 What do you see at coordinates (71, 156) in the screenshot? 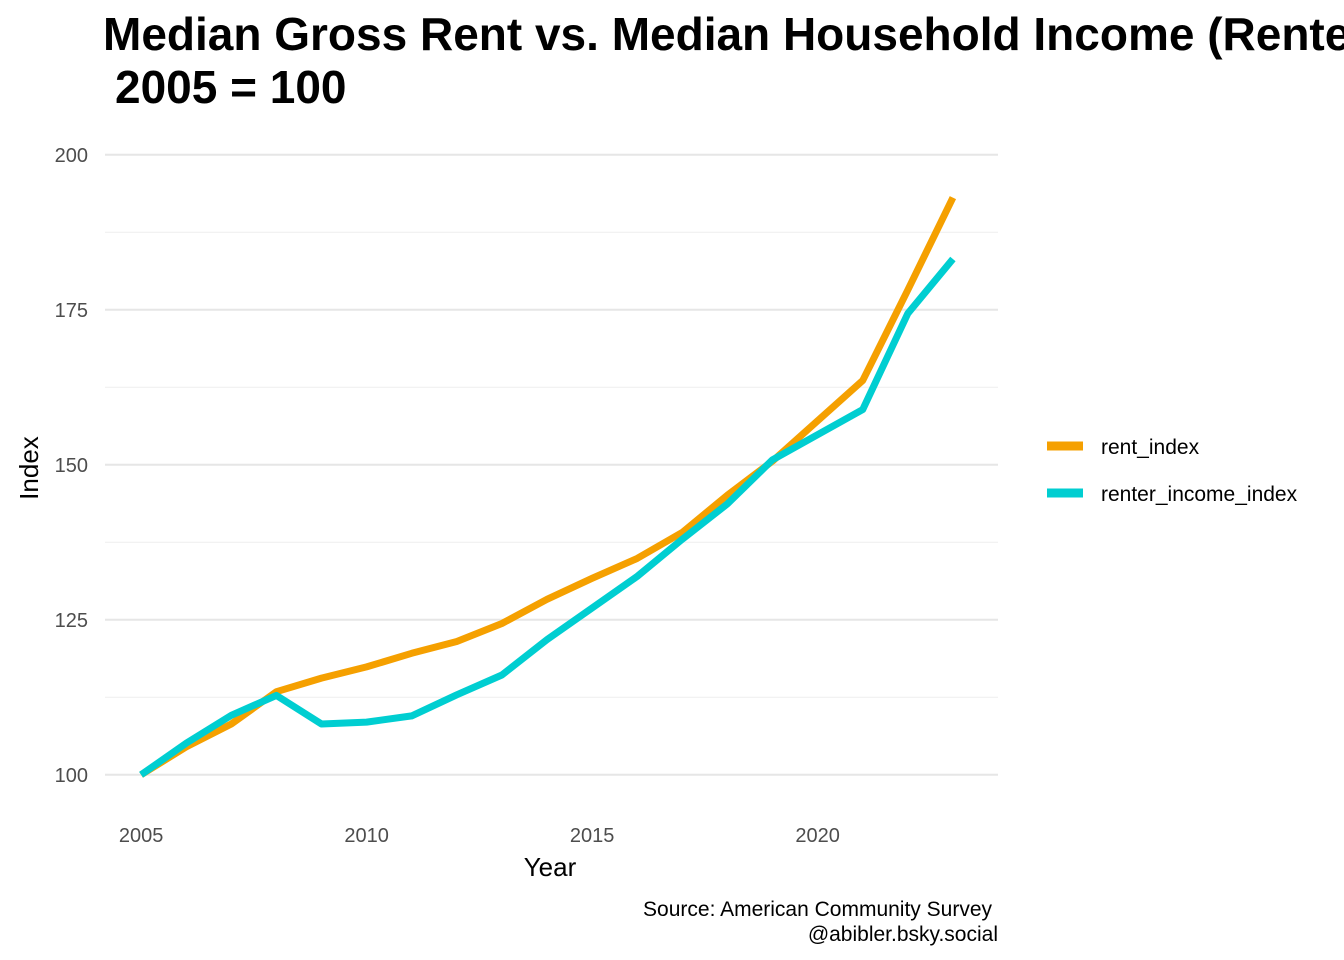
I see `y-tick-label: 200` at bounding box center [71, 156].